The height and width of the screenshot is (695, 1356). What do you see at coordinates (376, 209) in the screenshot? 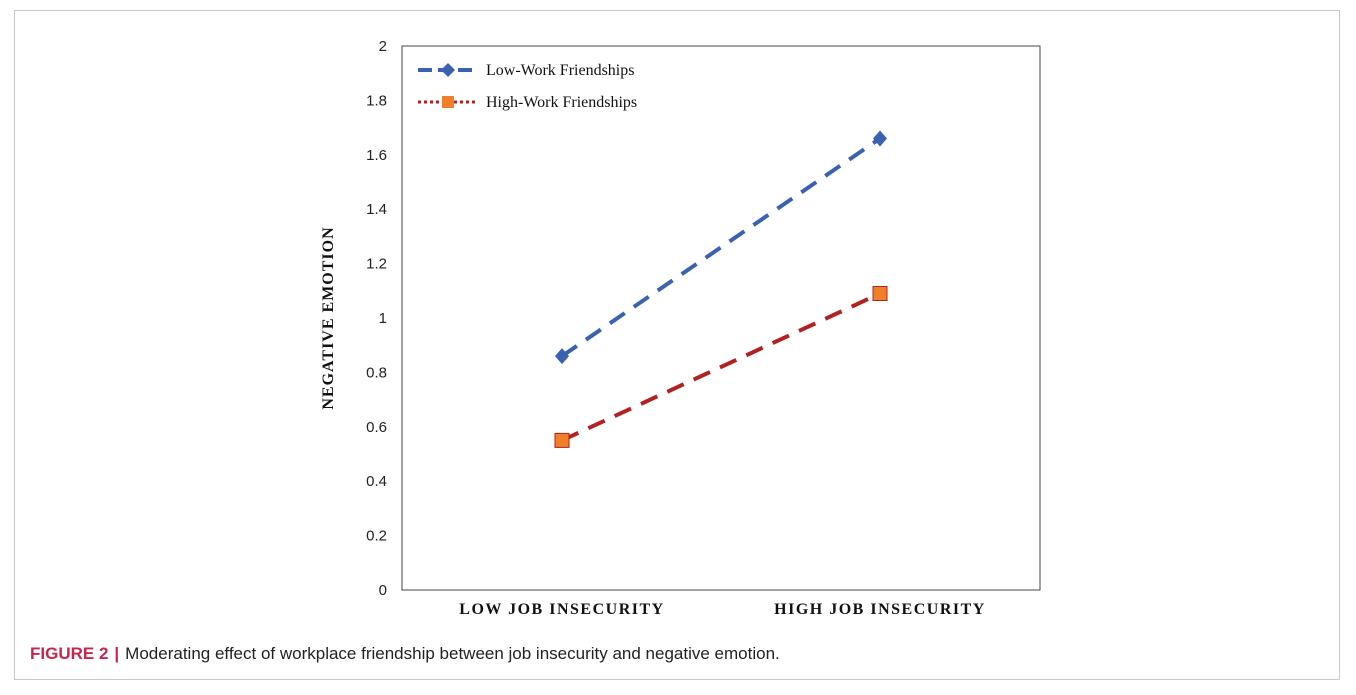
I see `y-tick-label: 1.4` at bounding box center [376, 209].